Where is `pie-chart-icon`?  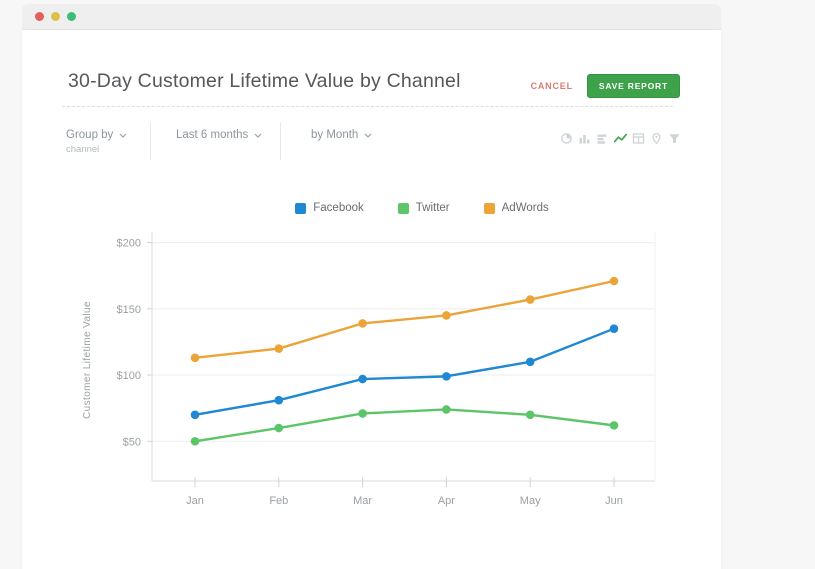
pie-chart-icon is located at coordinates (566, 138).